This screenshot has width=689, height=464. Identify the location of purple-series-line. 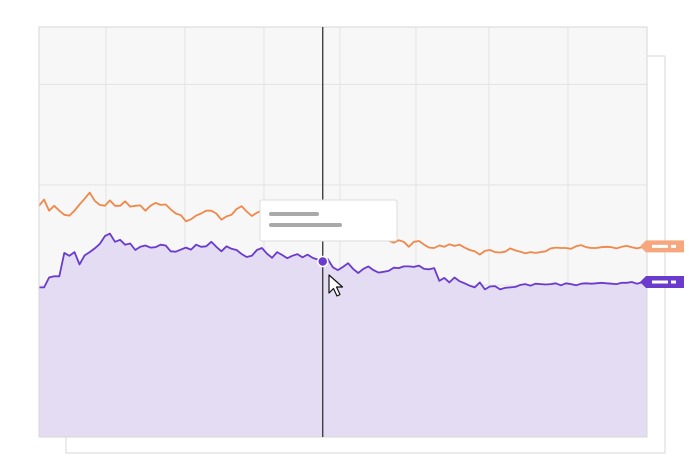
(343, 261).